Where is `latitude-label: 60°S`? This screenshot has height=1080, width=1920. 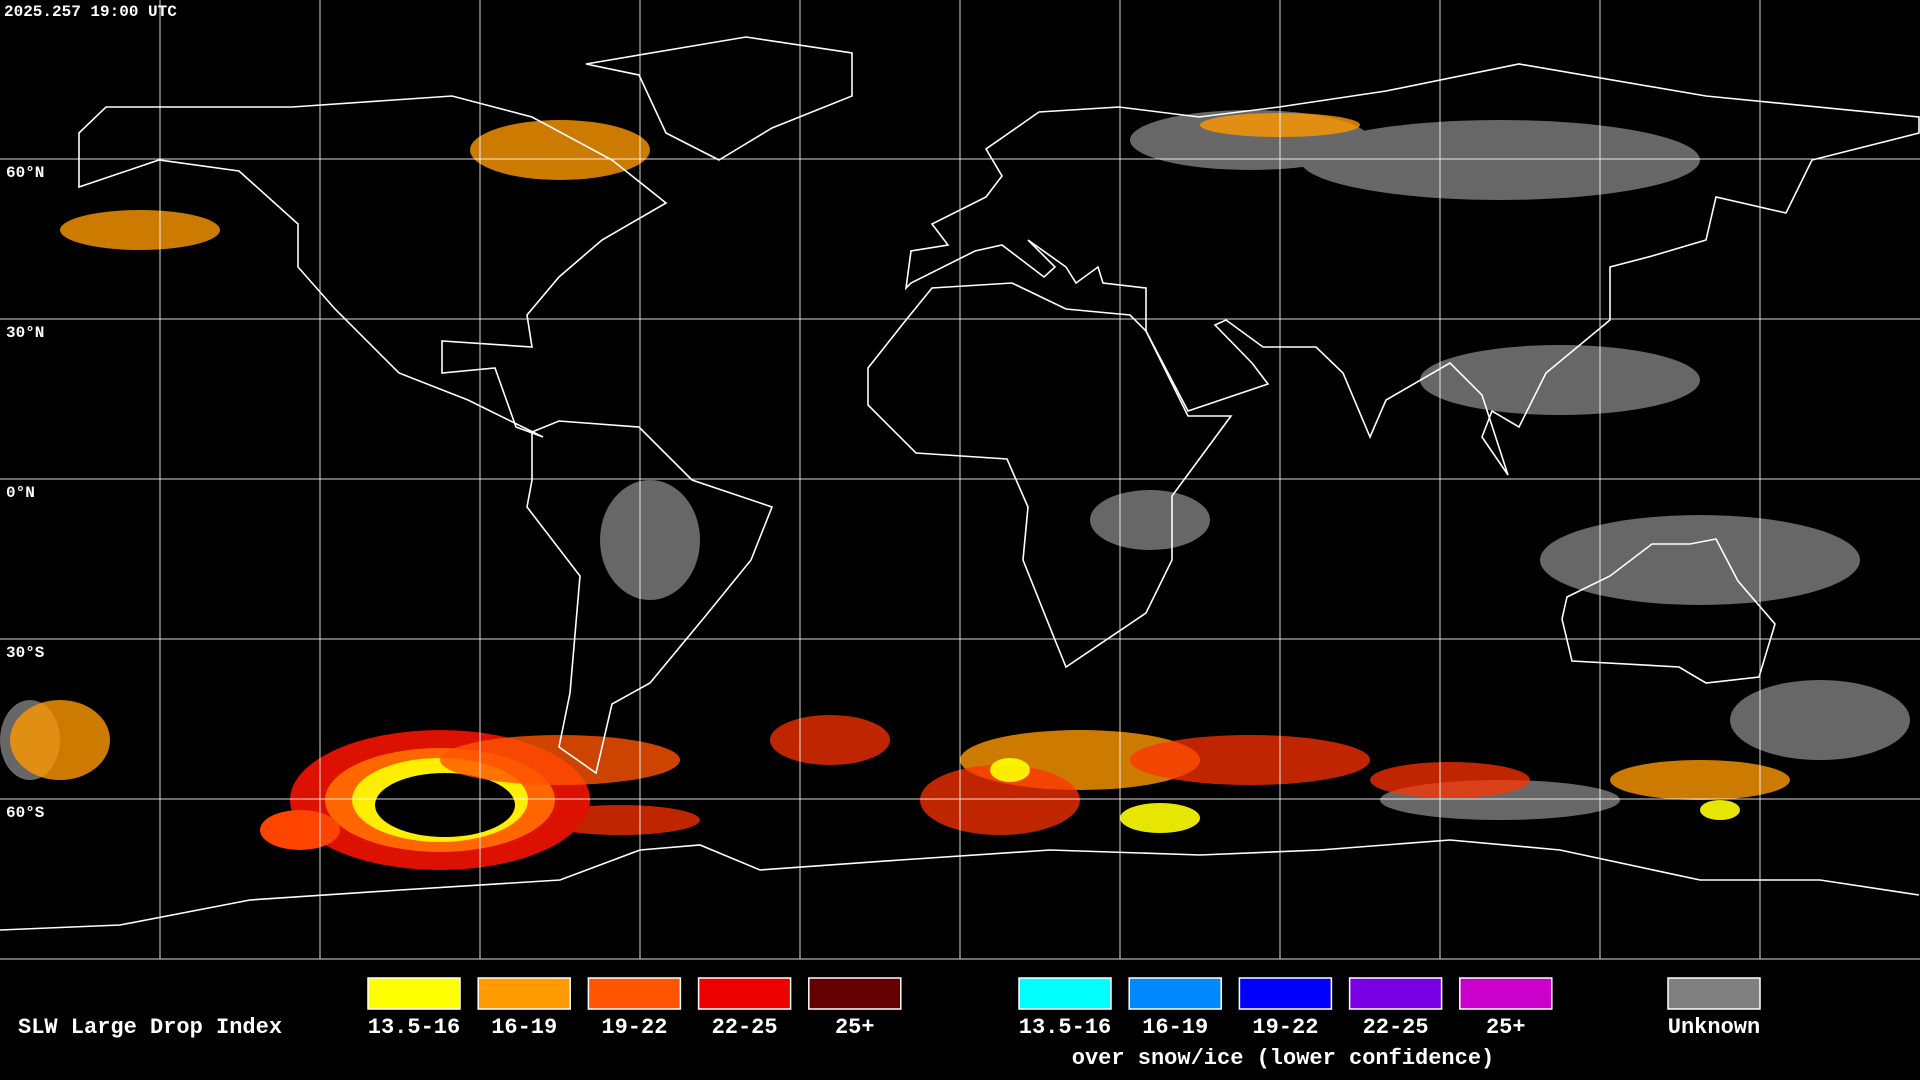 latitude-label: 60°S is located at coordinates (25, 813).